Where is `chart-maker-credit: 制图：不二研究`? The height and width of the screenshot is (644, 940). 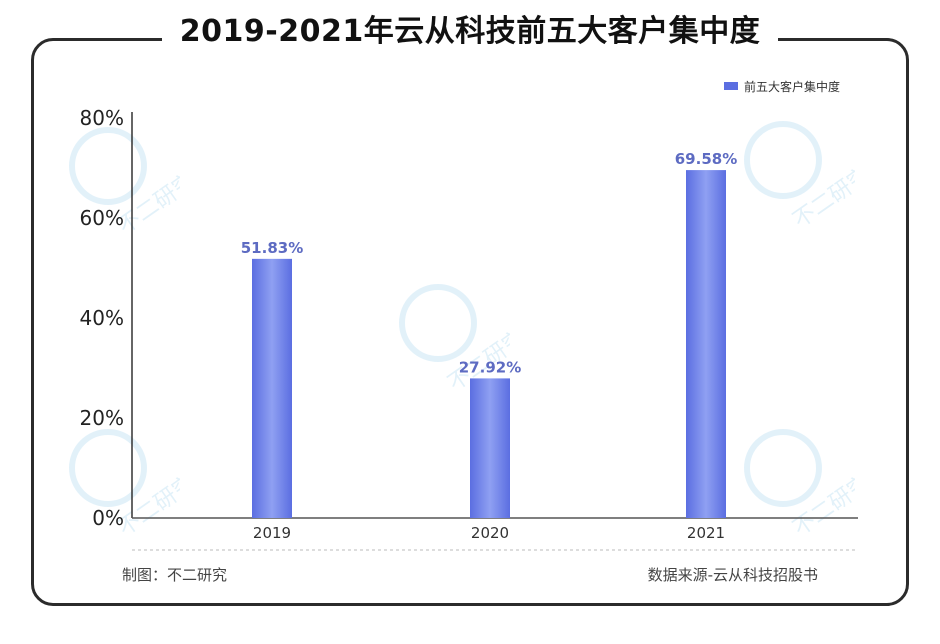
chart-maker-credit: 制图：不二研究 is located at coordinates (175, 575).